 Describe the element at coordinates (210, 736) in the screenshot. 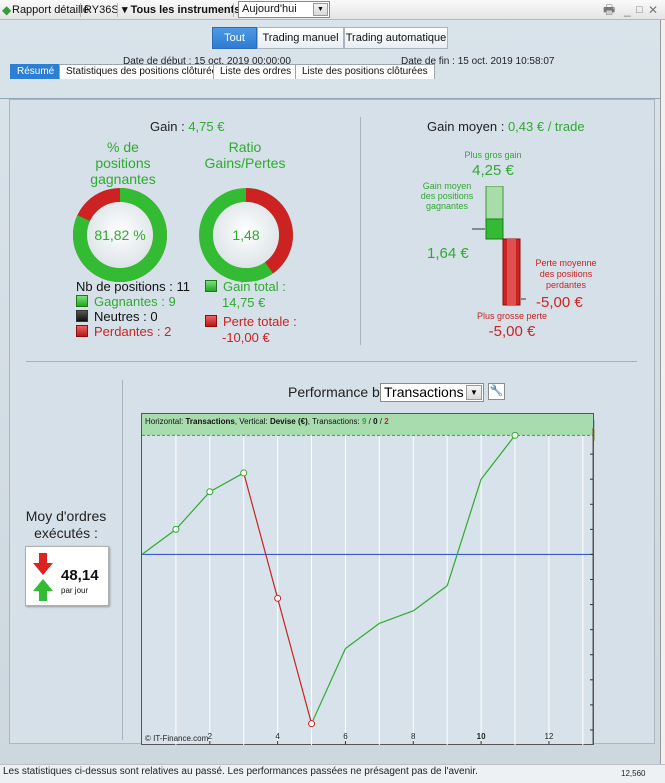

I see `x-tick-label: 2` at that location.